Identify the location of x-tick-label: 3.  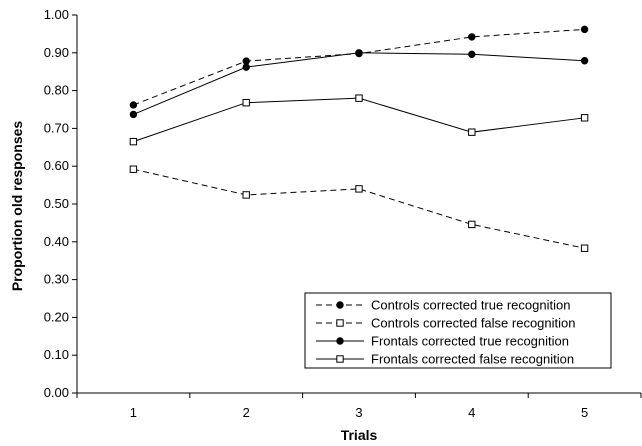
(358, 412).